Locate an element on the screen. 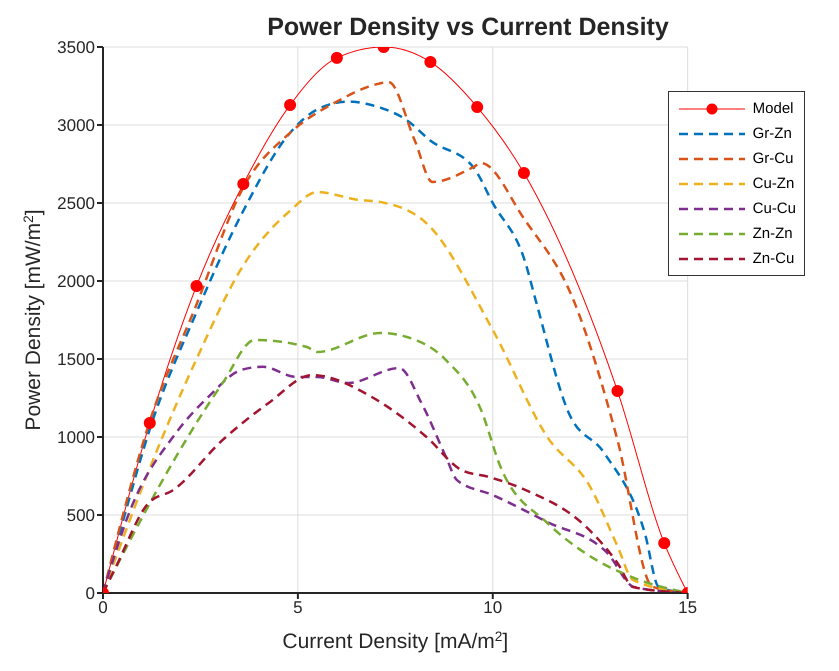 The width and height of the screenshot is (839, 671). legend-label: Cu-Cu is located at coordinates (774, 208).